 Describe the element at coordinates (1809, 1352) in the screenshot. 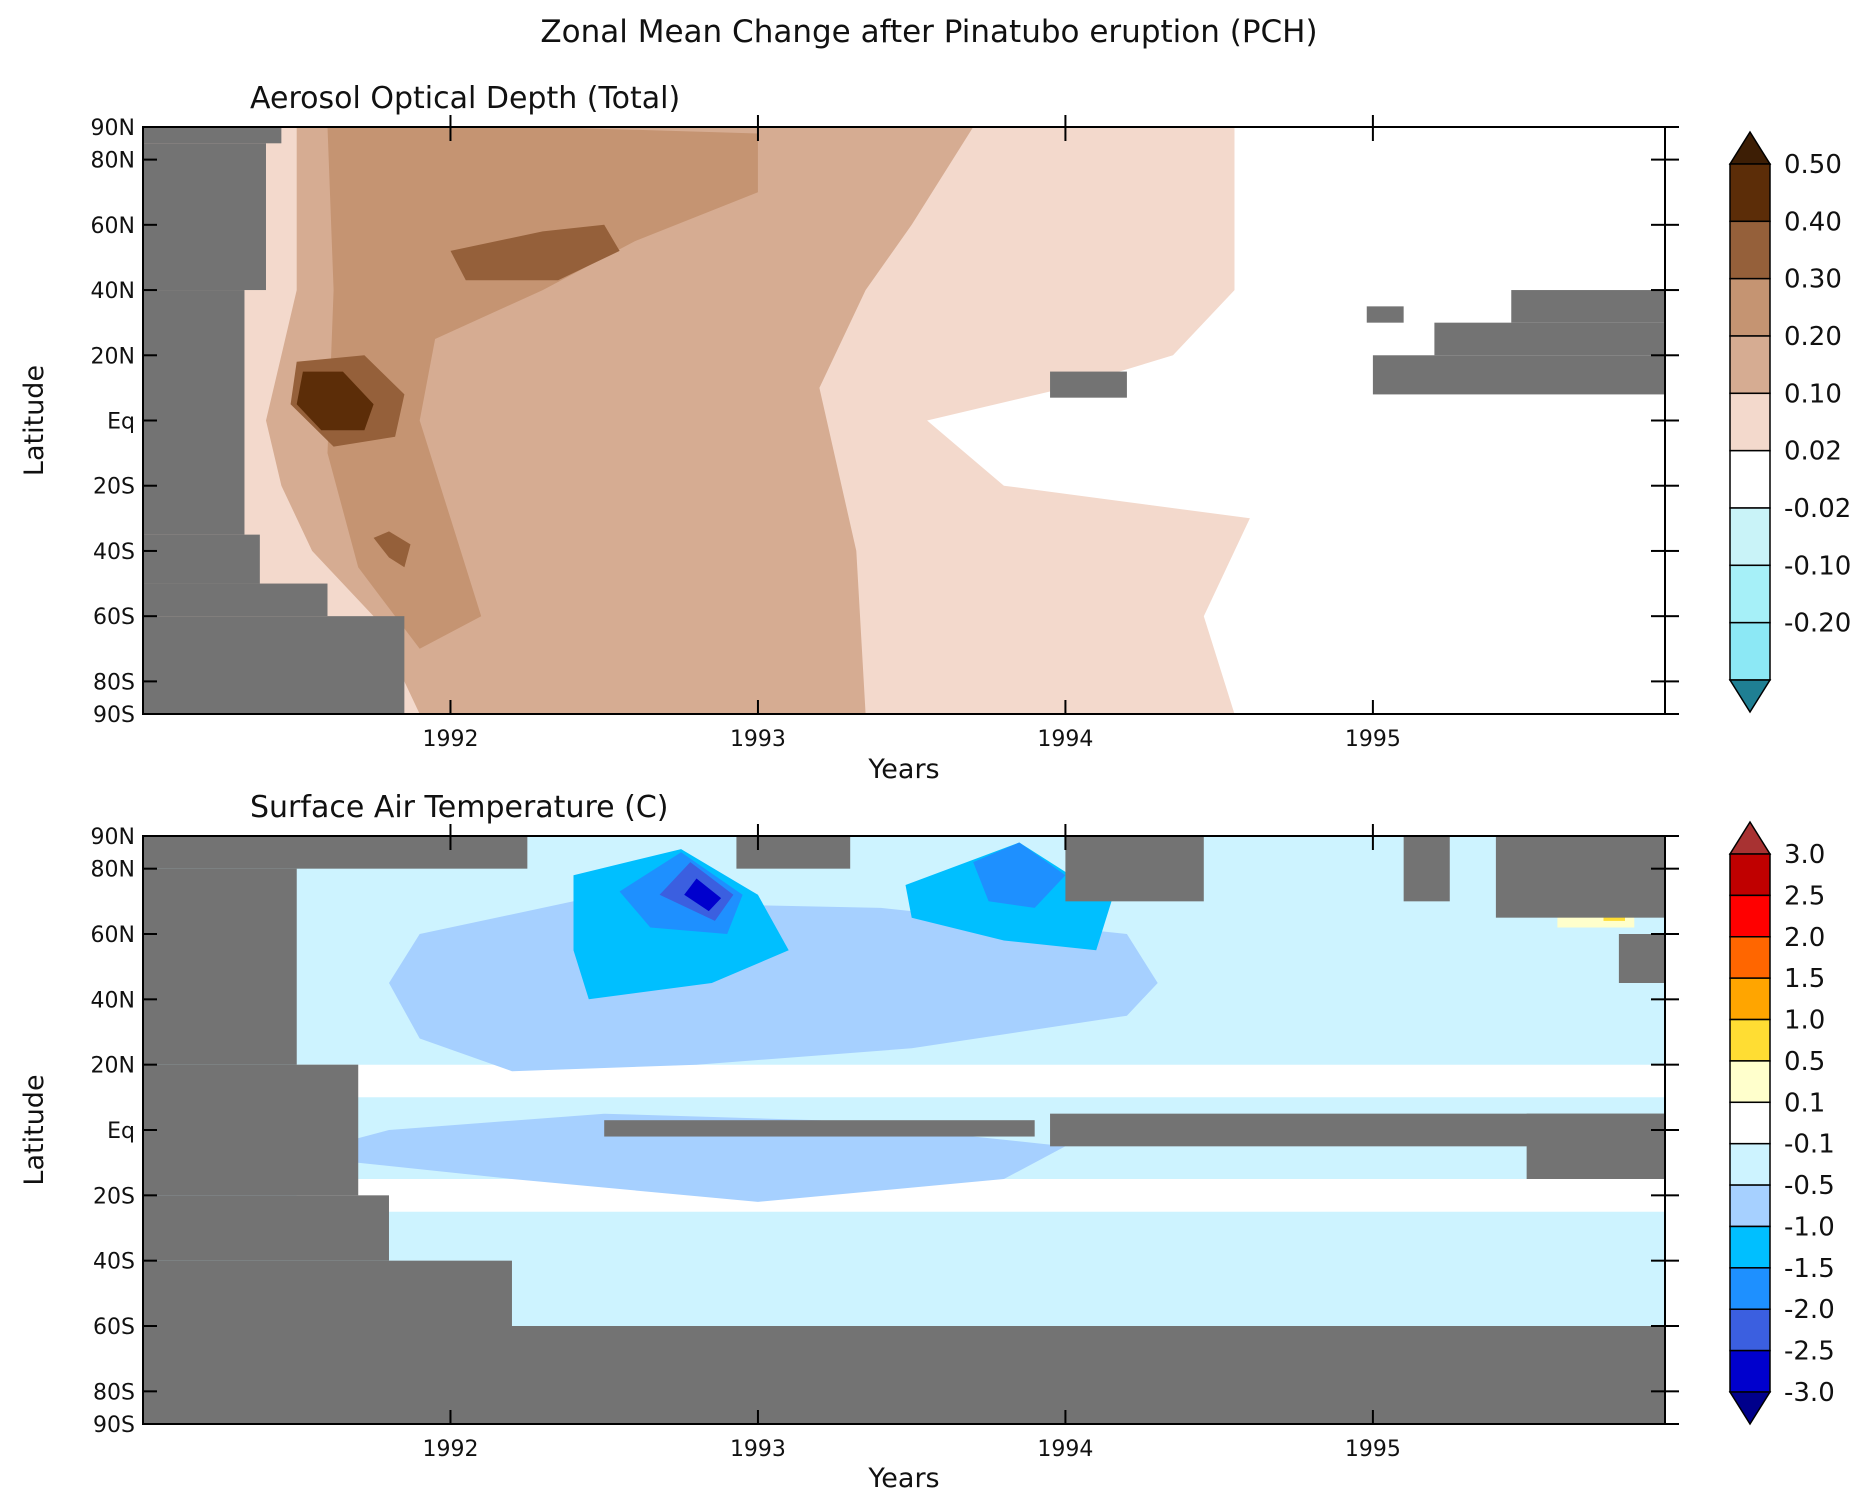

I see `colorbar-label: -2.5` at that location.